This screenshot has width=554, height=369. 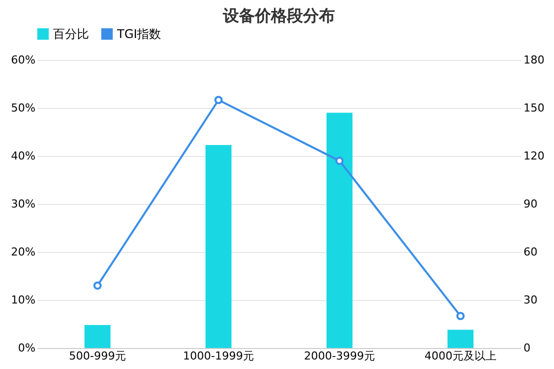 I want to click on y2-tick-label: 90, so click(x=531, y=204).